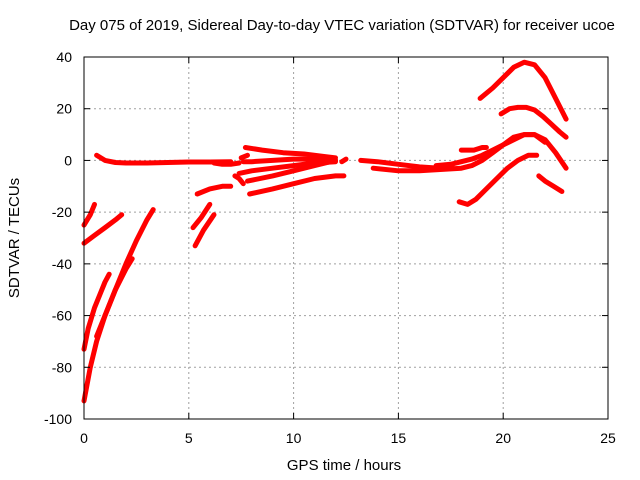 This screenshot has height=480, width=640. What do you see at coordinates (344, 465) in the screenshot?
I see `x-axis-label: GPS time / hours` at bounding box center [344, 465].